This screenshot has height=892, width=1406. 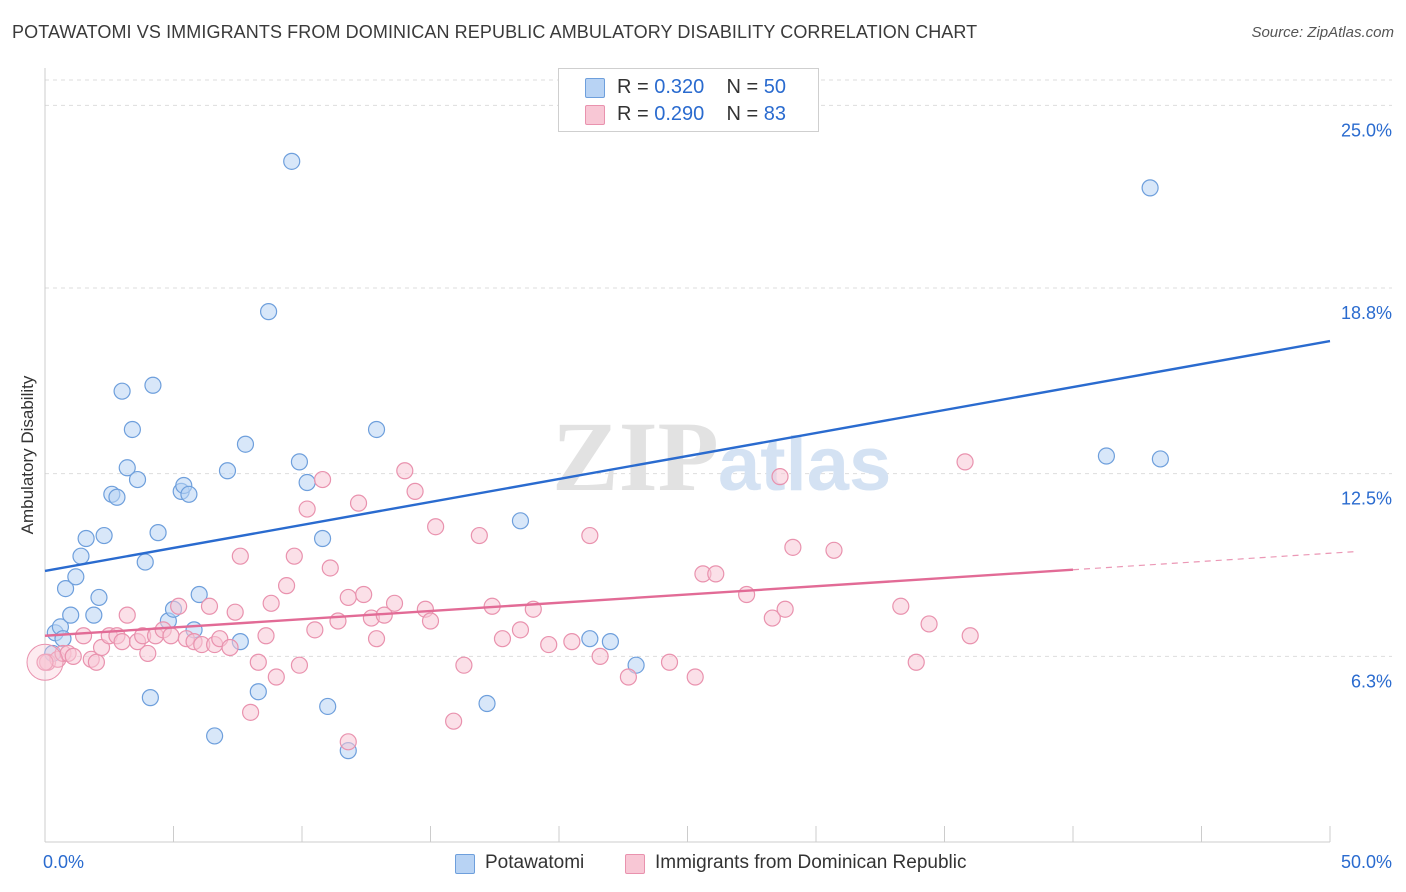 I want to click on legend-label-dominican: Immigrants from Dominican Republic, so click(x=811, y=862).